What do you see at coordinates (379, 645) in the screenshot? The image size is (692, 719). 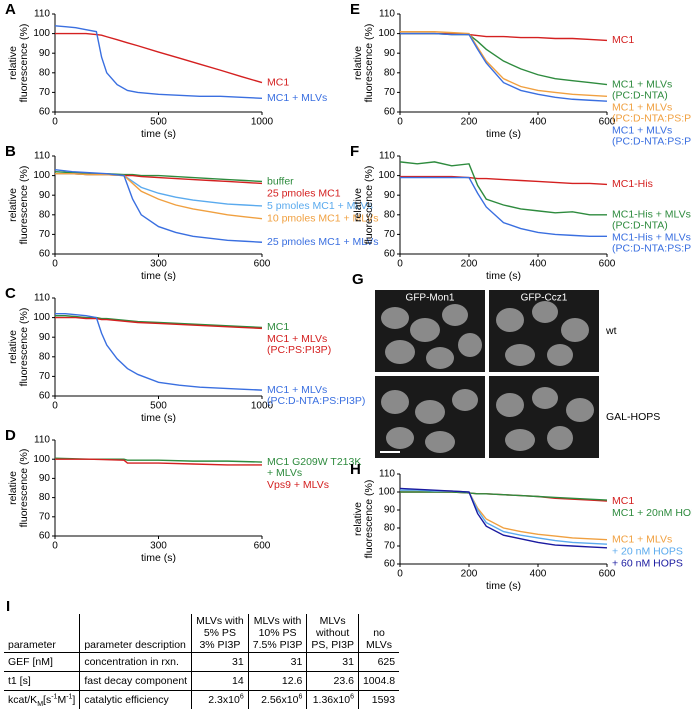 I see `header-text: MLVs` at bounding box center [379, 645].